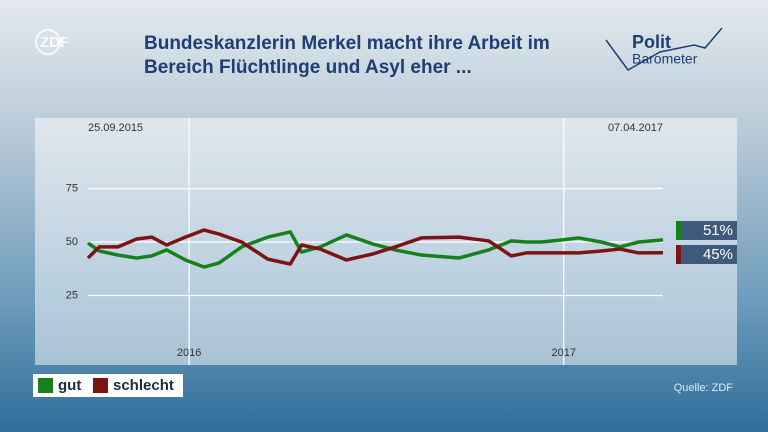 This screenshot has width=768, height=432. I want to click on end-date: 07.04.2017, so click(635, 128).